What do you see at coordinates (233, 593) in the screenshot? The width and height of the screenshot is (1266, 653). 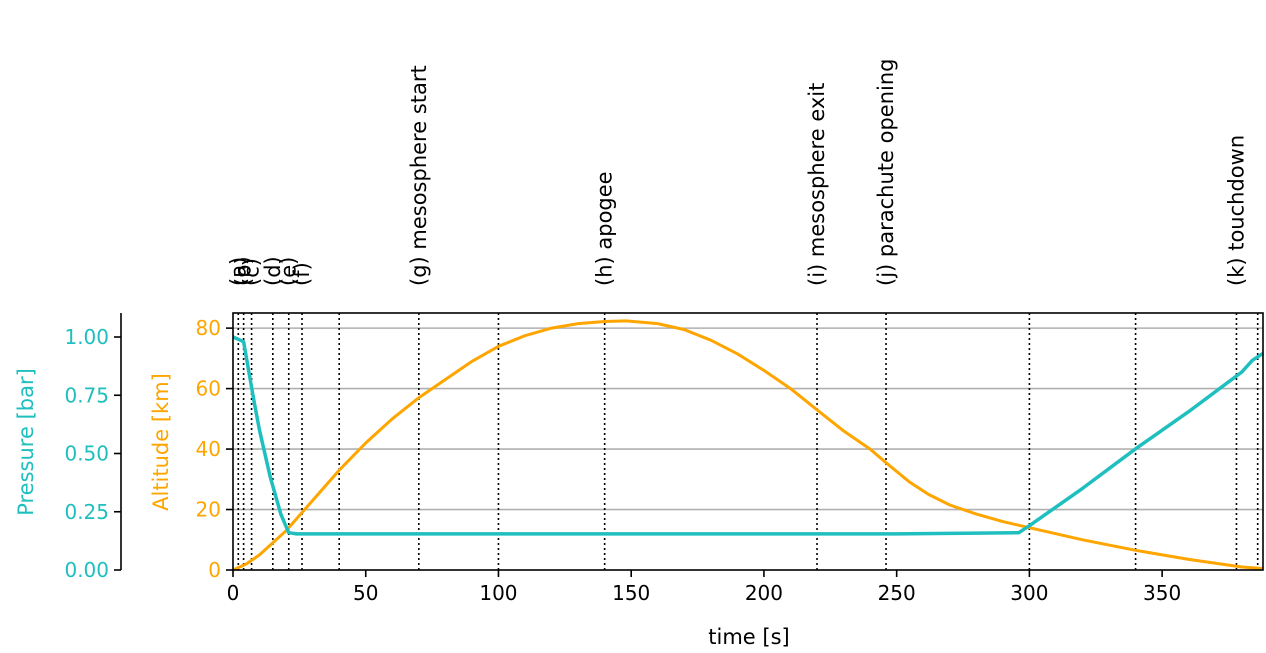 I see `x-tick-label: 0` at bounding box center [233, 593].